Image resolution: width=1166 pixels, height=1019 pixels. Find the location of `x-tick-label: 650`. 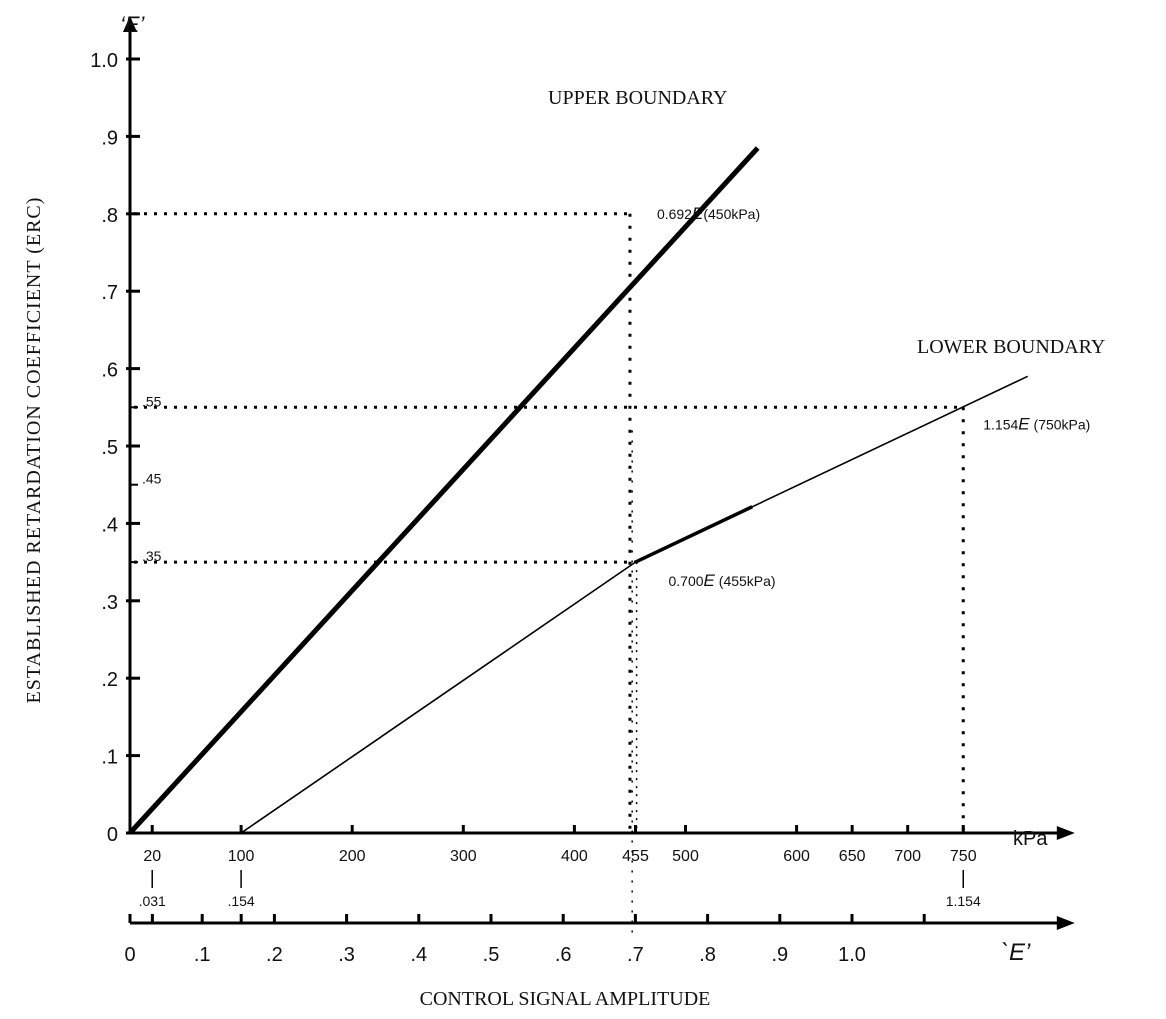

x-tick-label: 650 is located at coordinates (852, 856).